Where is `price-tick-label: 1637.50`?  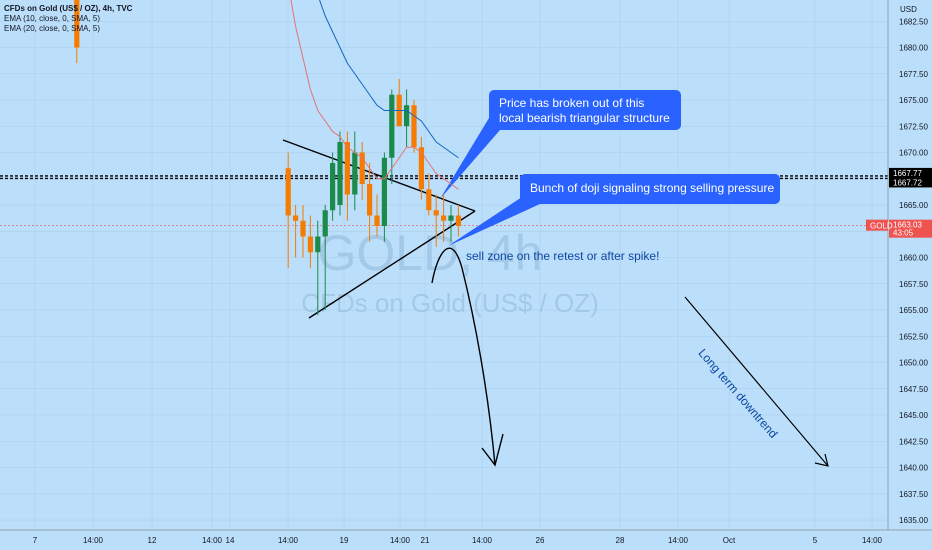
price-tick-label: 1637.50 is located at coordinates (913, 494).